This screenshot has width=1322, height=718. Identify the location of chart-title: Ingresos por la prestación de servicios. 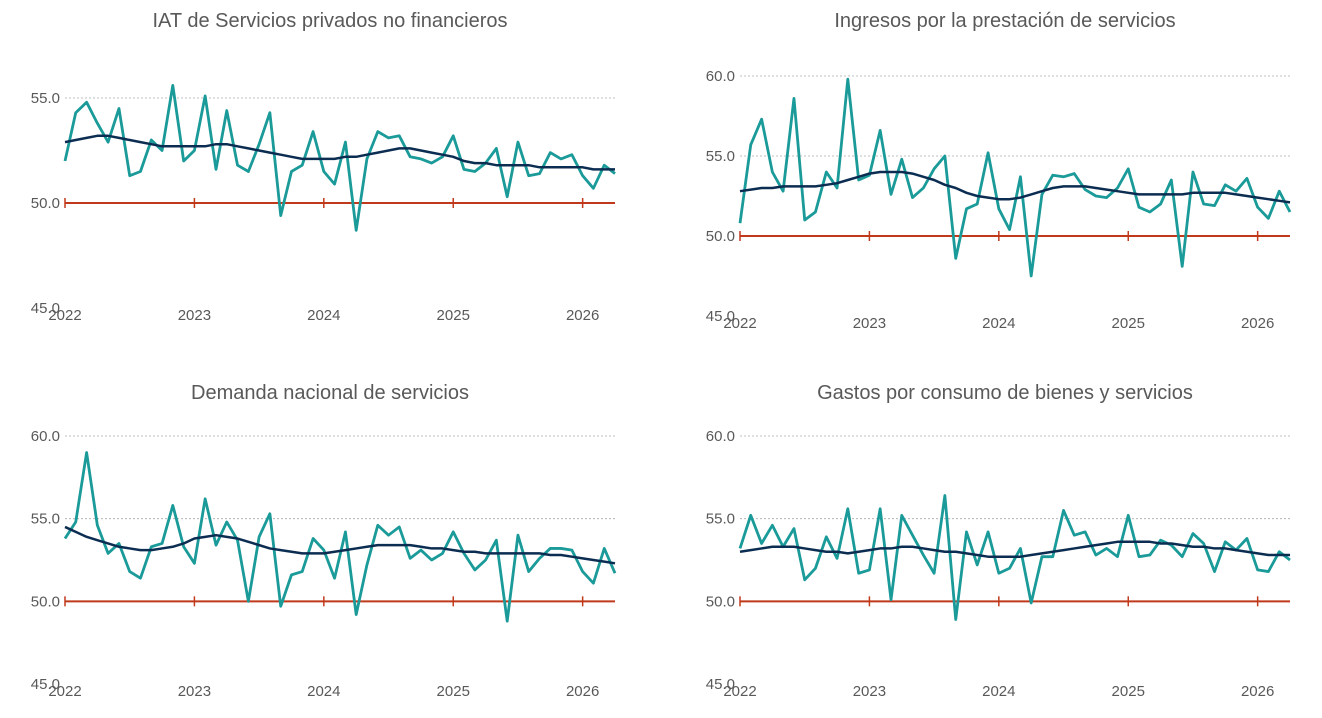
(1004, 21).